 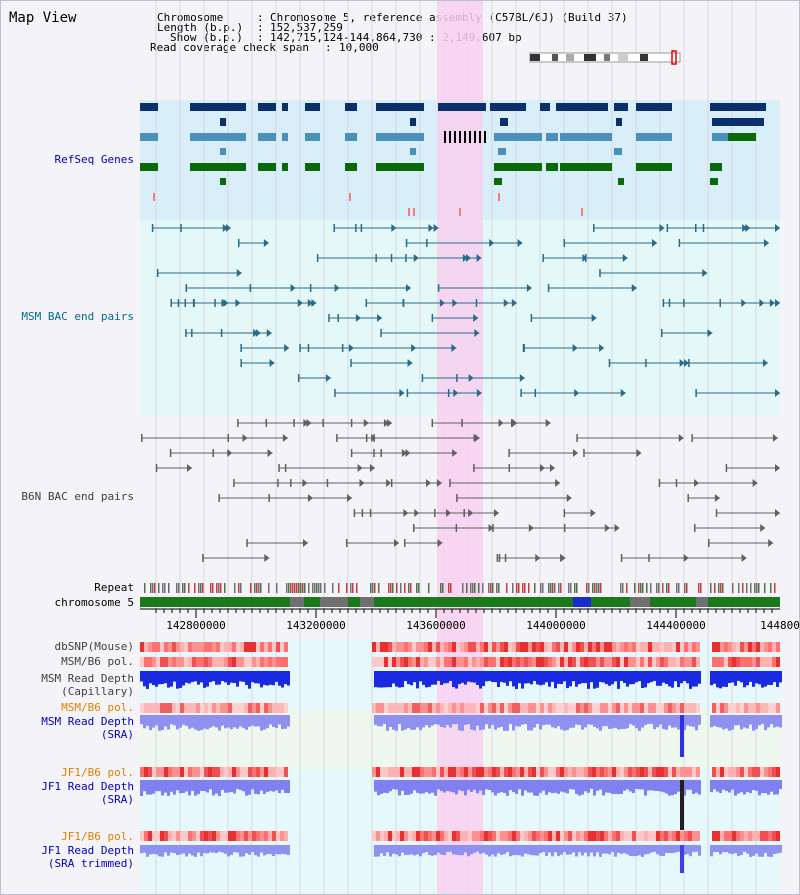 I want to click on track-label-b6n-bac: B6N BAC end pairs, so click(x=77, y=496).